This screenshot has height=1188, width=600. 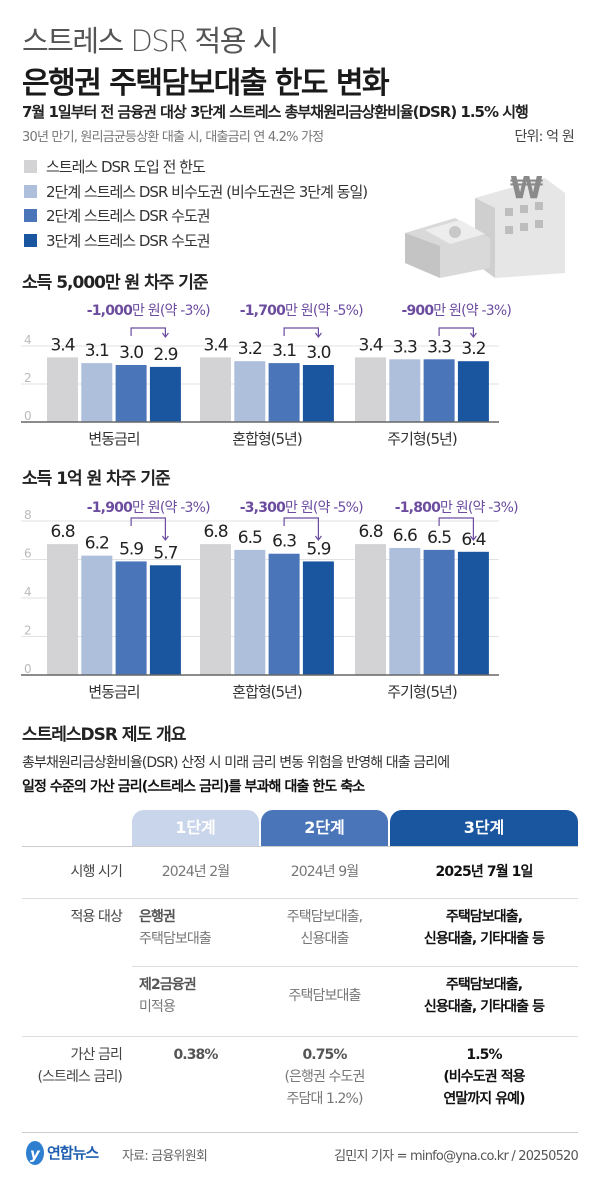 I want to click on stage3-rate: 1.5%, so click(x=484, y=1055).